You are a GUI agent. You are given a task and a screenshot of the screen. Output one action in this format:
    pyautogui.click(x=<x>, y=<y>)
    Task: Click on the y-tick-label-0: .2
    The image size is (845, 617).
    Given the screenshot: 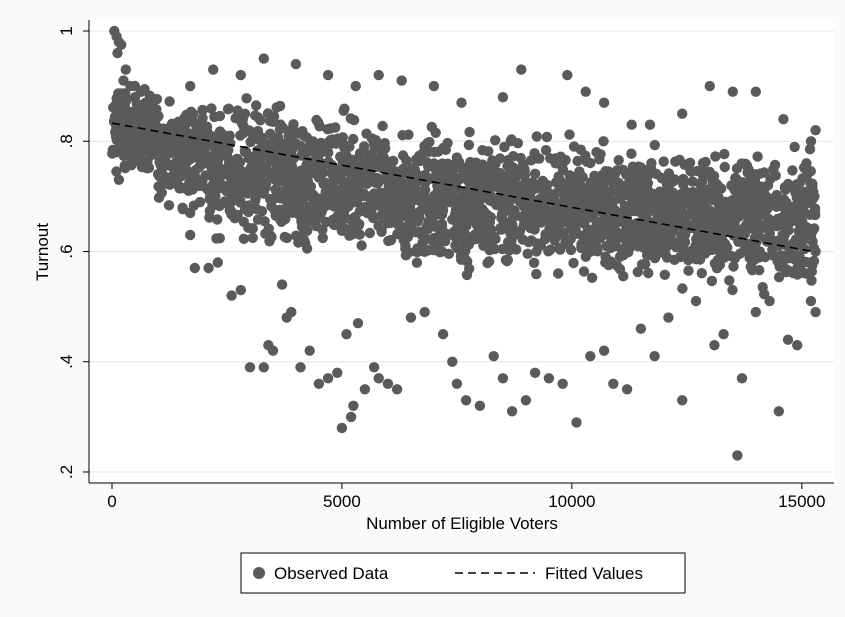 What is the action you would take?
    pyautogui.click(x=66, y=472)
    